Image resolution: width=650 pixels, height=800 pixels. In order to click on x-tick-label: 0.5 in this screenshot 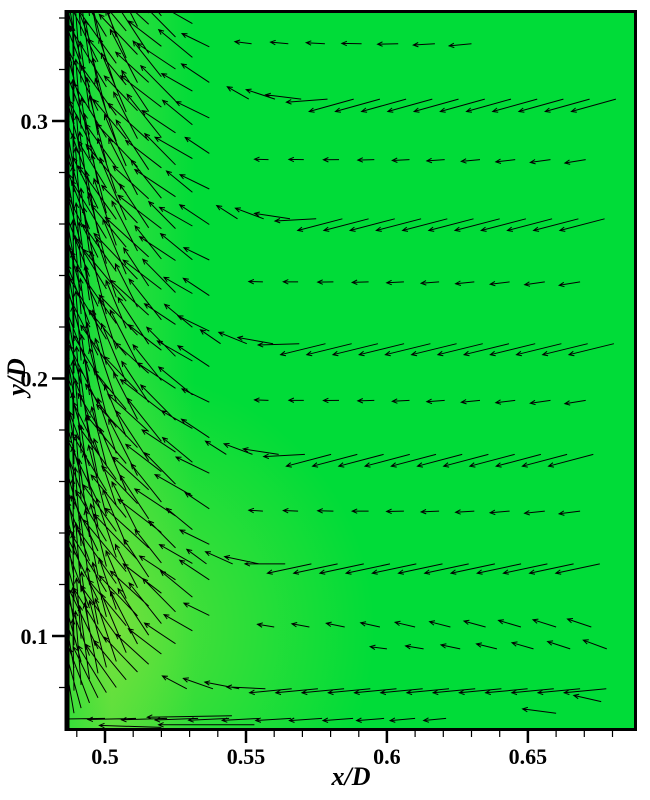, I will do `click(105, 756)`.